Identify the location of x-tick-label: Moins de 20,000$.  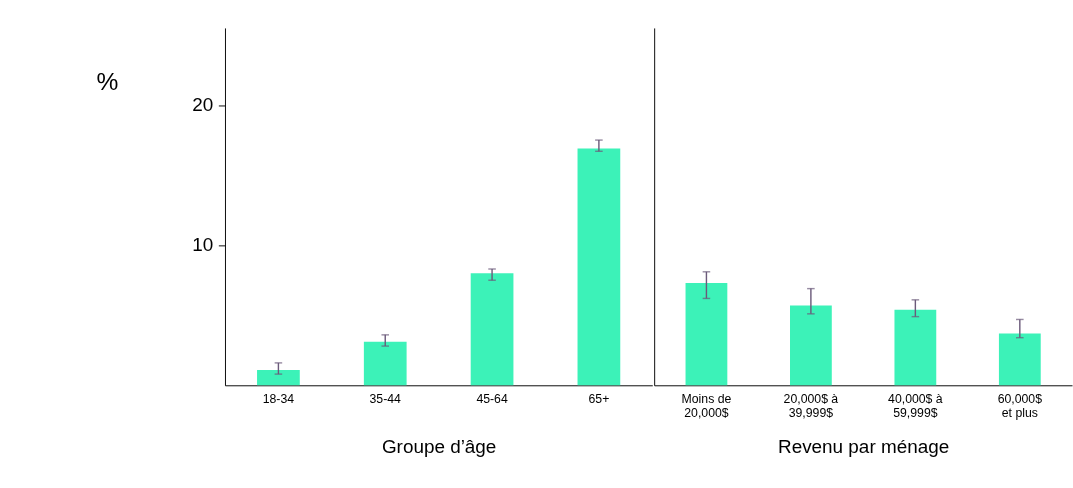
(706, 405).